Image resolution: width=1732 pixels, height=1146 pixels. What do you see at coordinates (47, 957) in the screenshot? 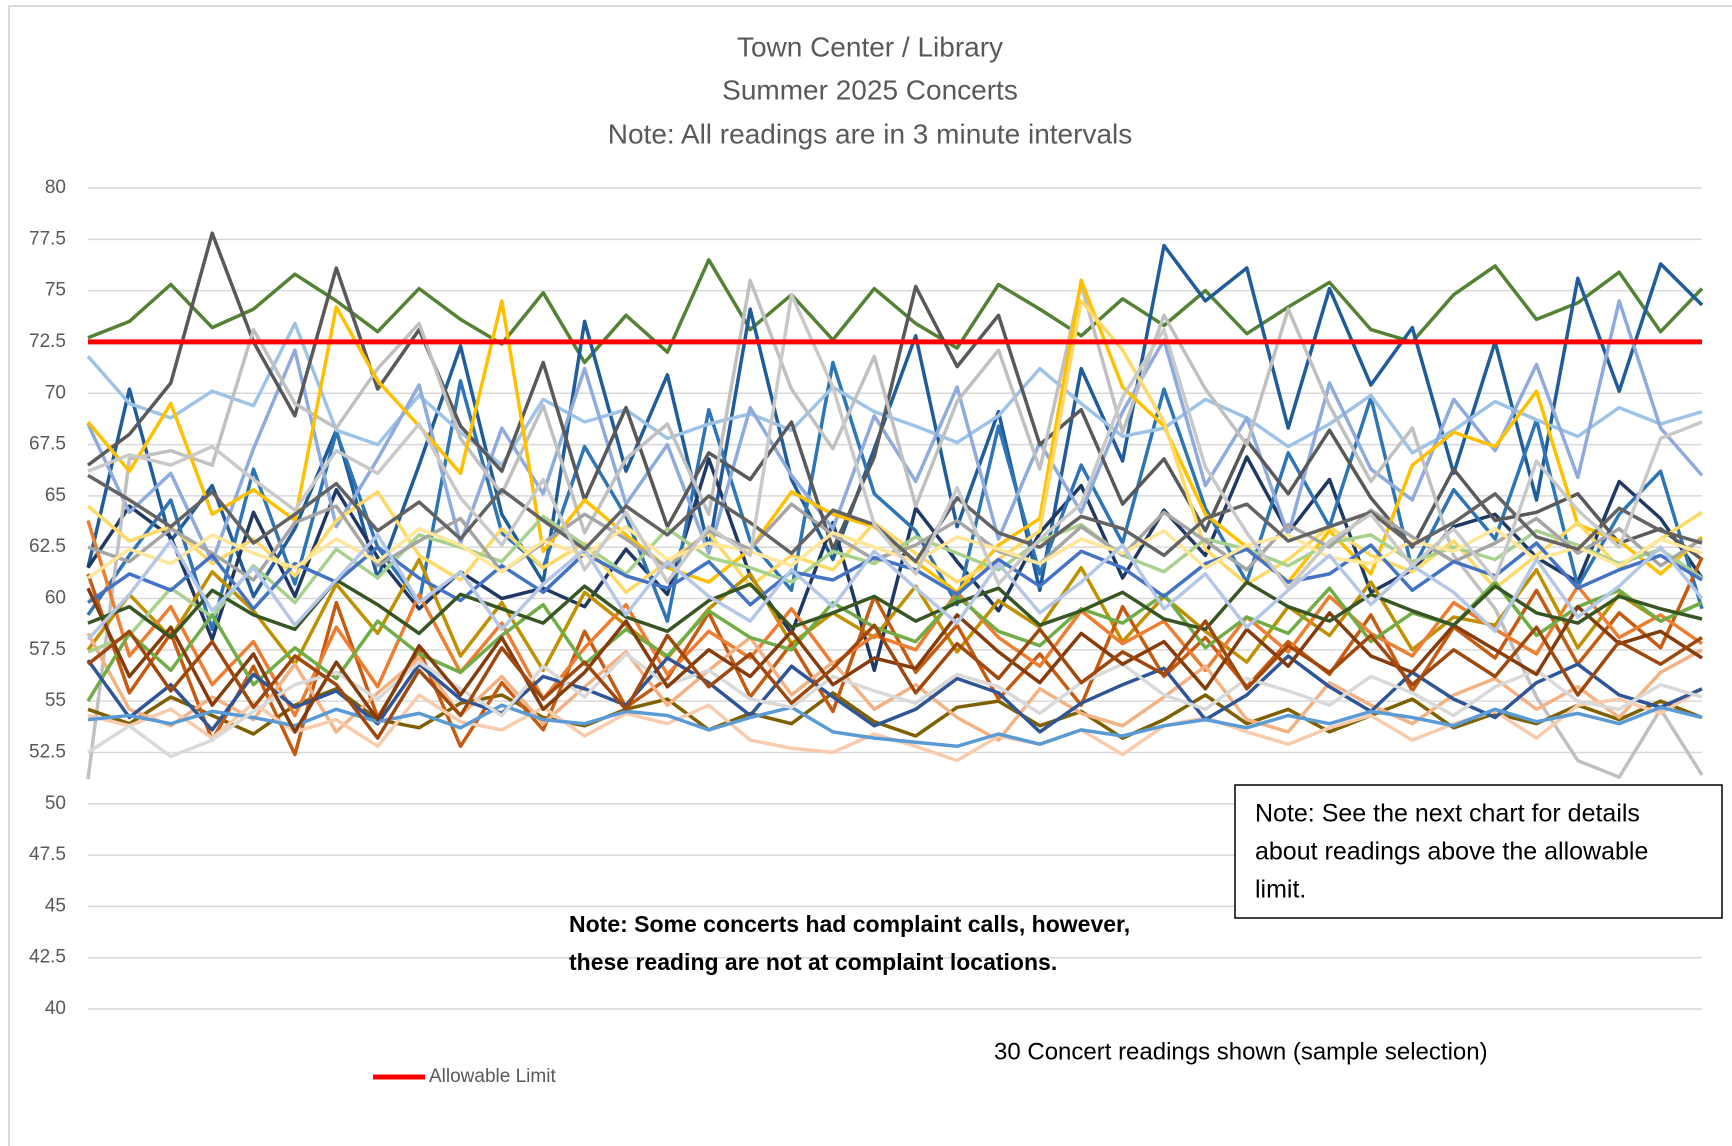
I see `y-tick-label: 42.5` at bounding box center [47, 957].